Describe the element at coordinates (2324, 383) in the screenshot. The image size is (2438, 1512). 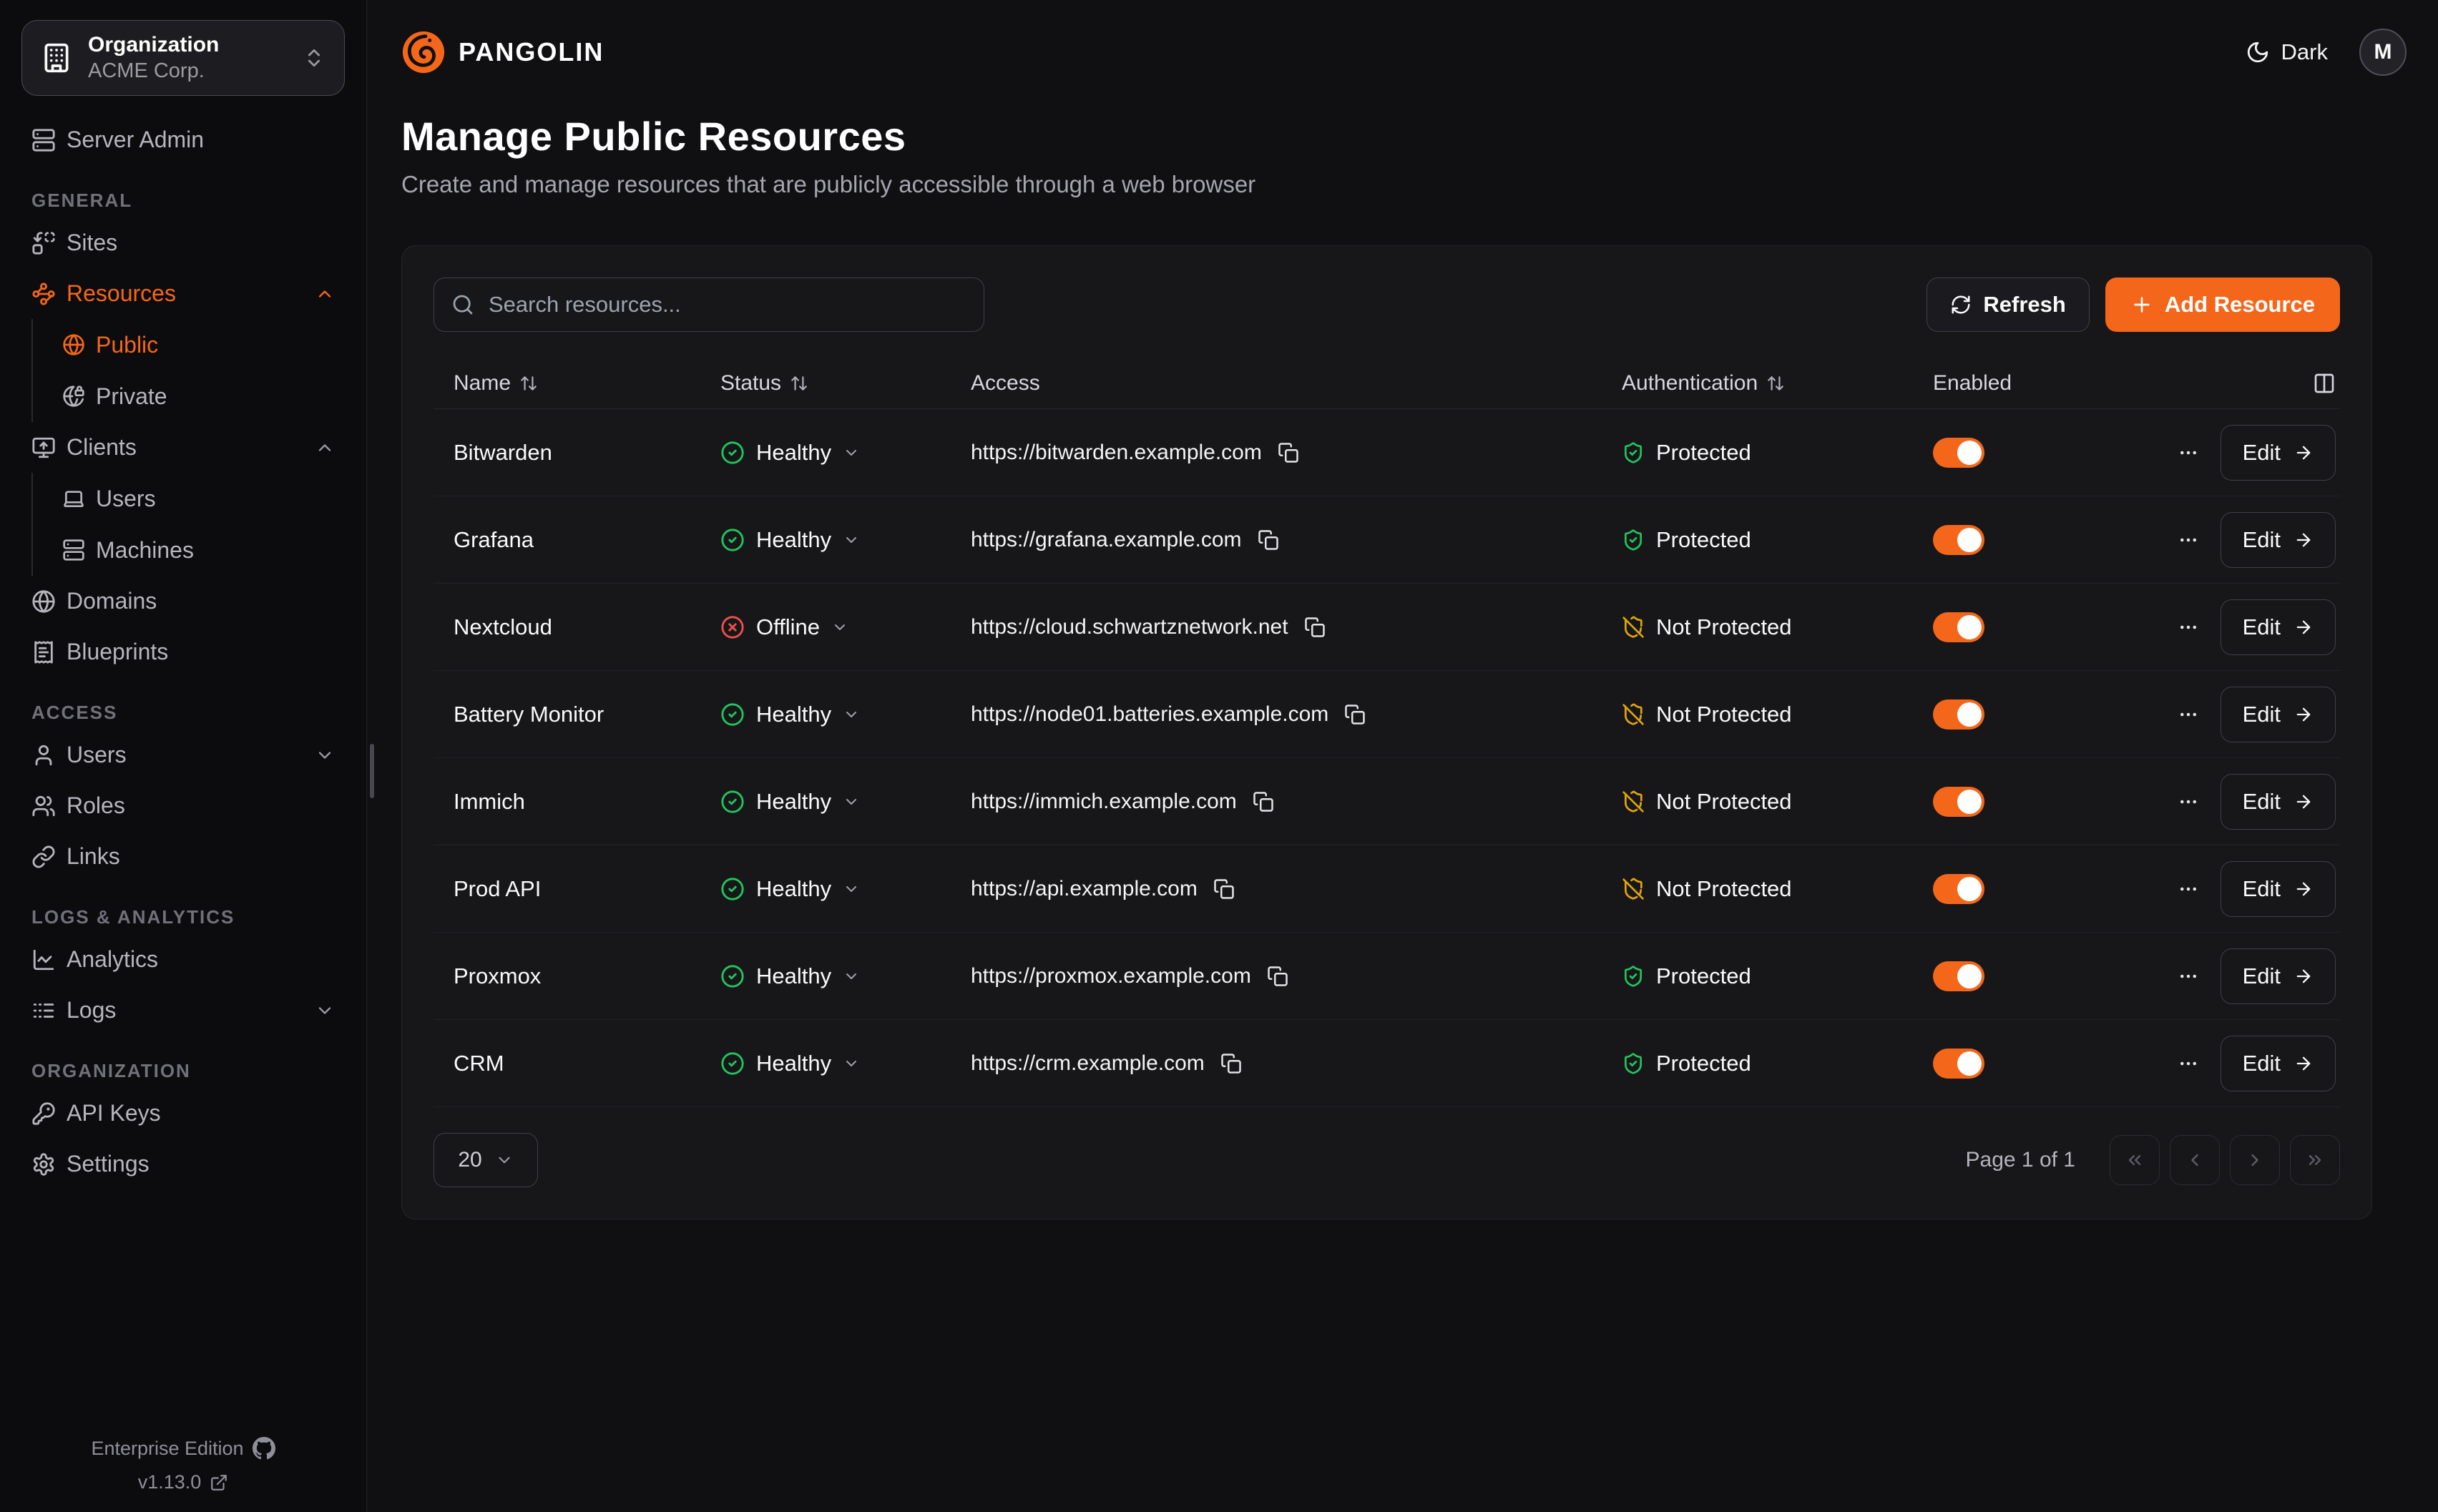
I see `column-settings-button` at that location.